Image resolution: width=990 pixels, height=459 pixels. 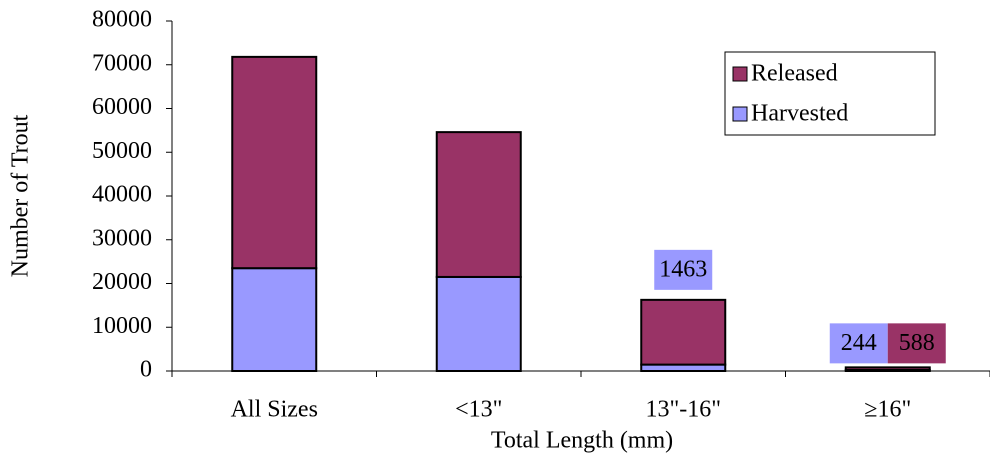 I want to click on y-axis-label: Number of Trout, so click(x=21, y=195).